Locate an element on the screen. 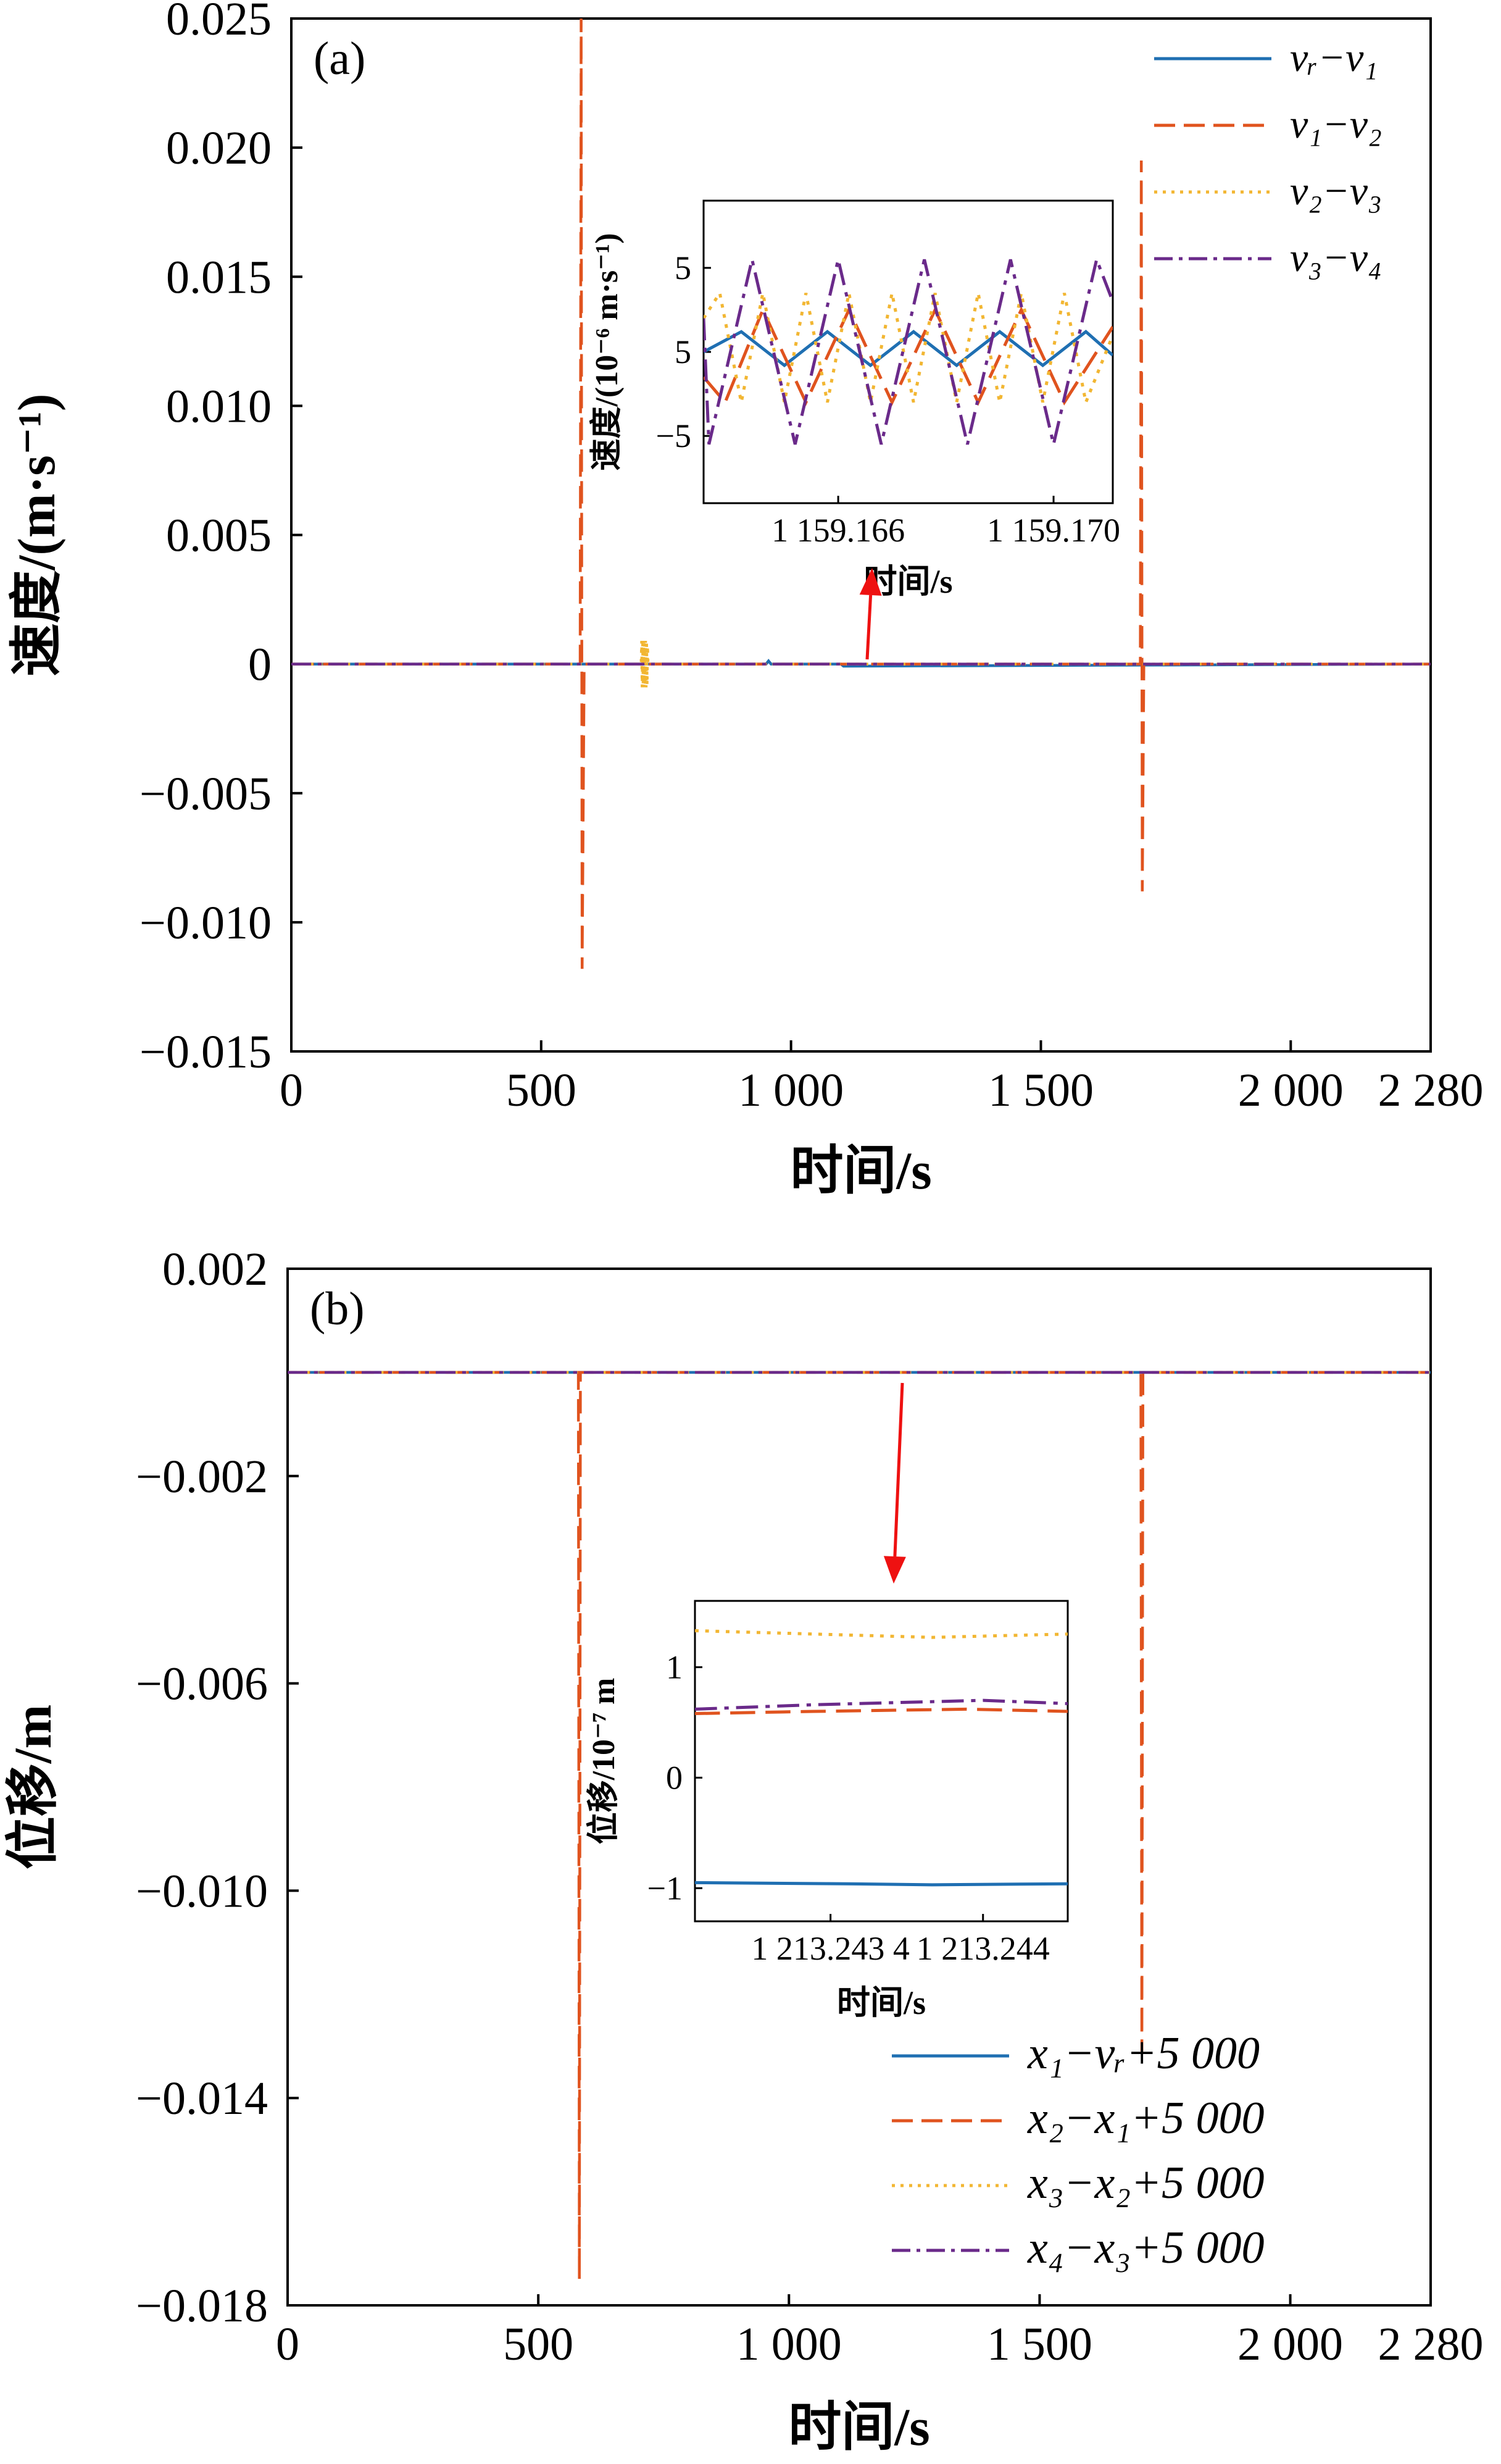 This screenshot has height=2464, width=1501. panel-b-xtick-label: 2 280 is located at coordinates (1431, 2344).